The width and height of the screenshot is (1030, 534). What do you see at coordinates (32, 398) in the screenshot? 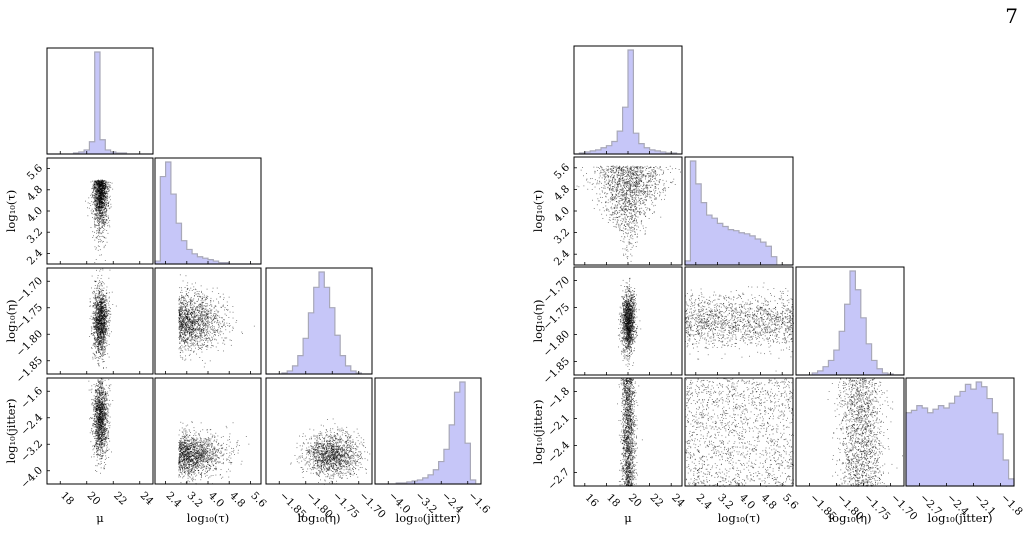
I see `y-tick-label: −1.6` at bounding box center [32, 398].